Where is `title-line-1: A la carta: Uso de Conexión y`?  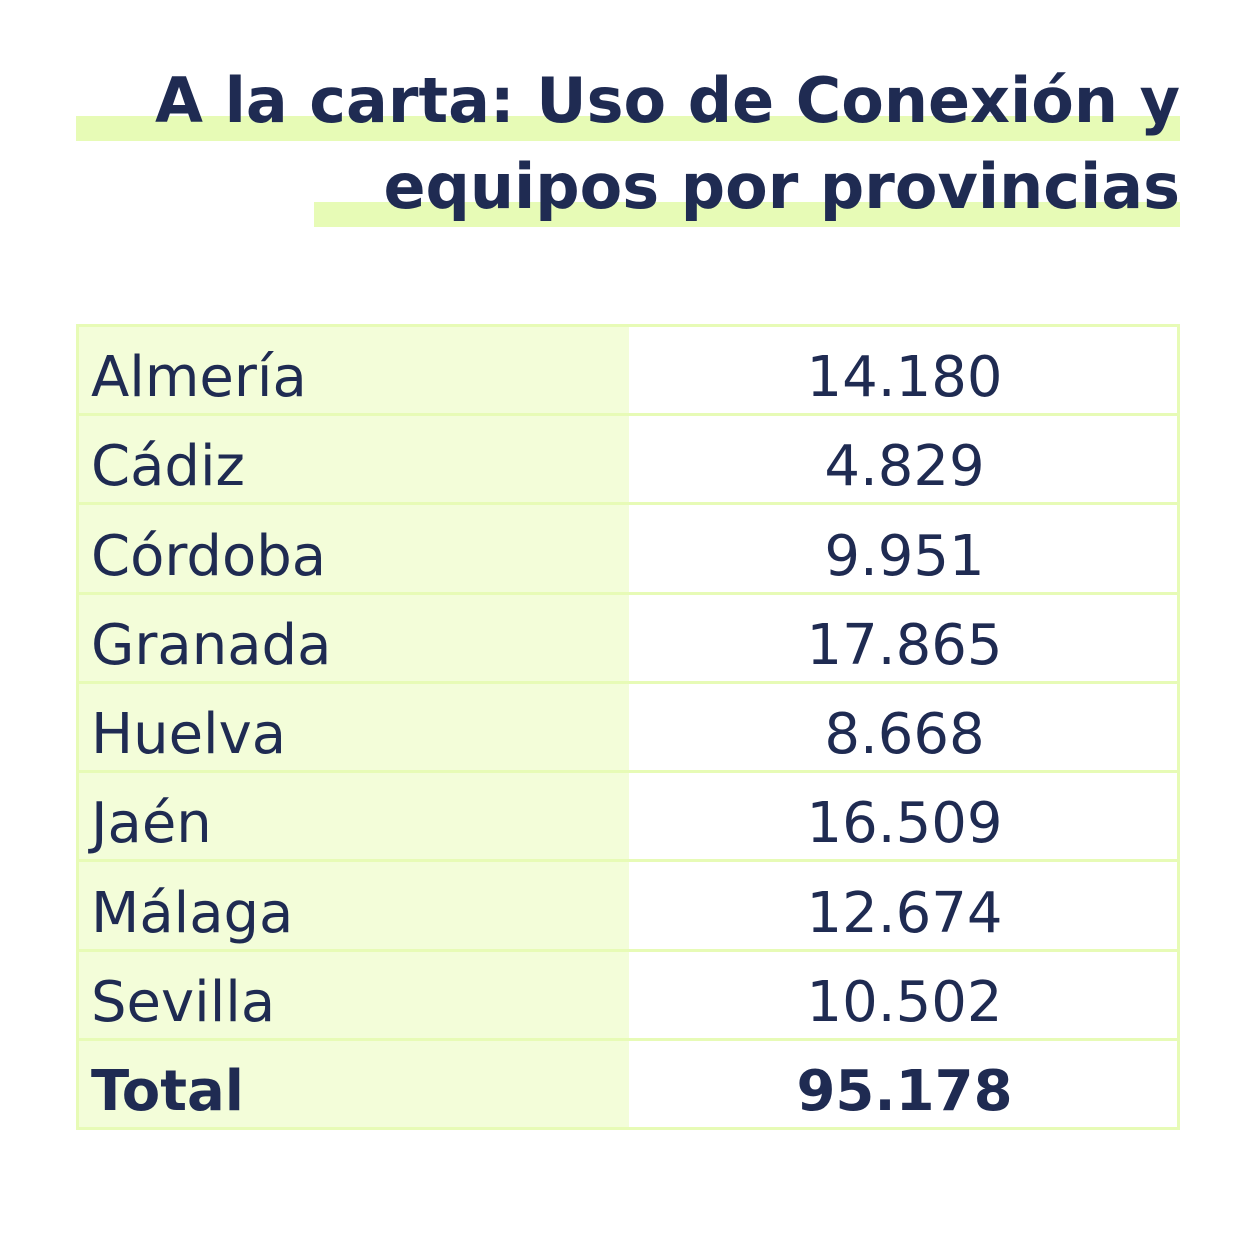 title-line-1: A la carta: Uso de Conexión y is located at coordinates (628, 101).